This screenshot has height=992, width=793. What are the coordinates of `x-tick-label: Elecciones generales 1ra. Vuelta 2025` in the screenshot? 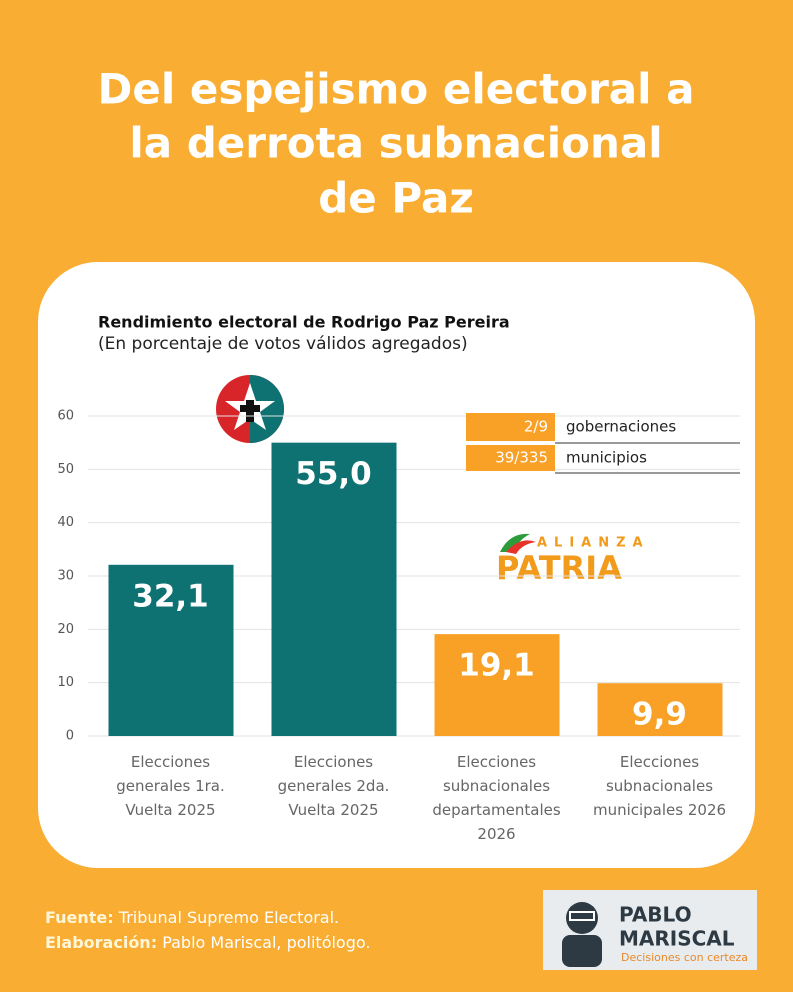 It's located at (170, 786).